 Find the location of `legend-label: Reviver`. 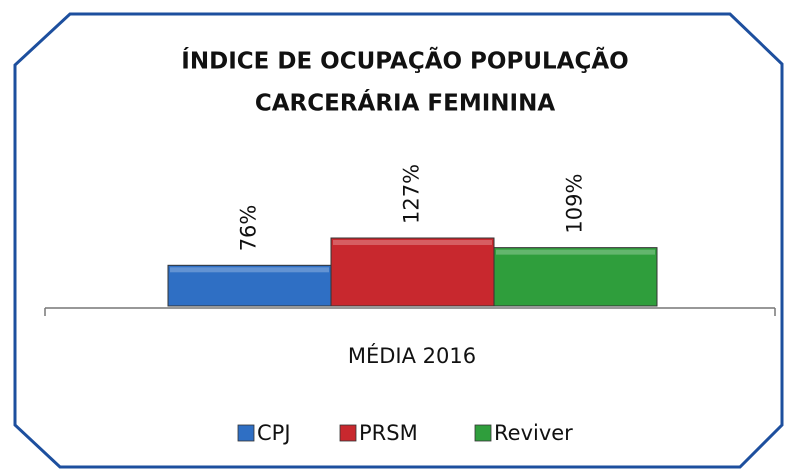

legend-label: Reviver is located at coordinates (533, 433).